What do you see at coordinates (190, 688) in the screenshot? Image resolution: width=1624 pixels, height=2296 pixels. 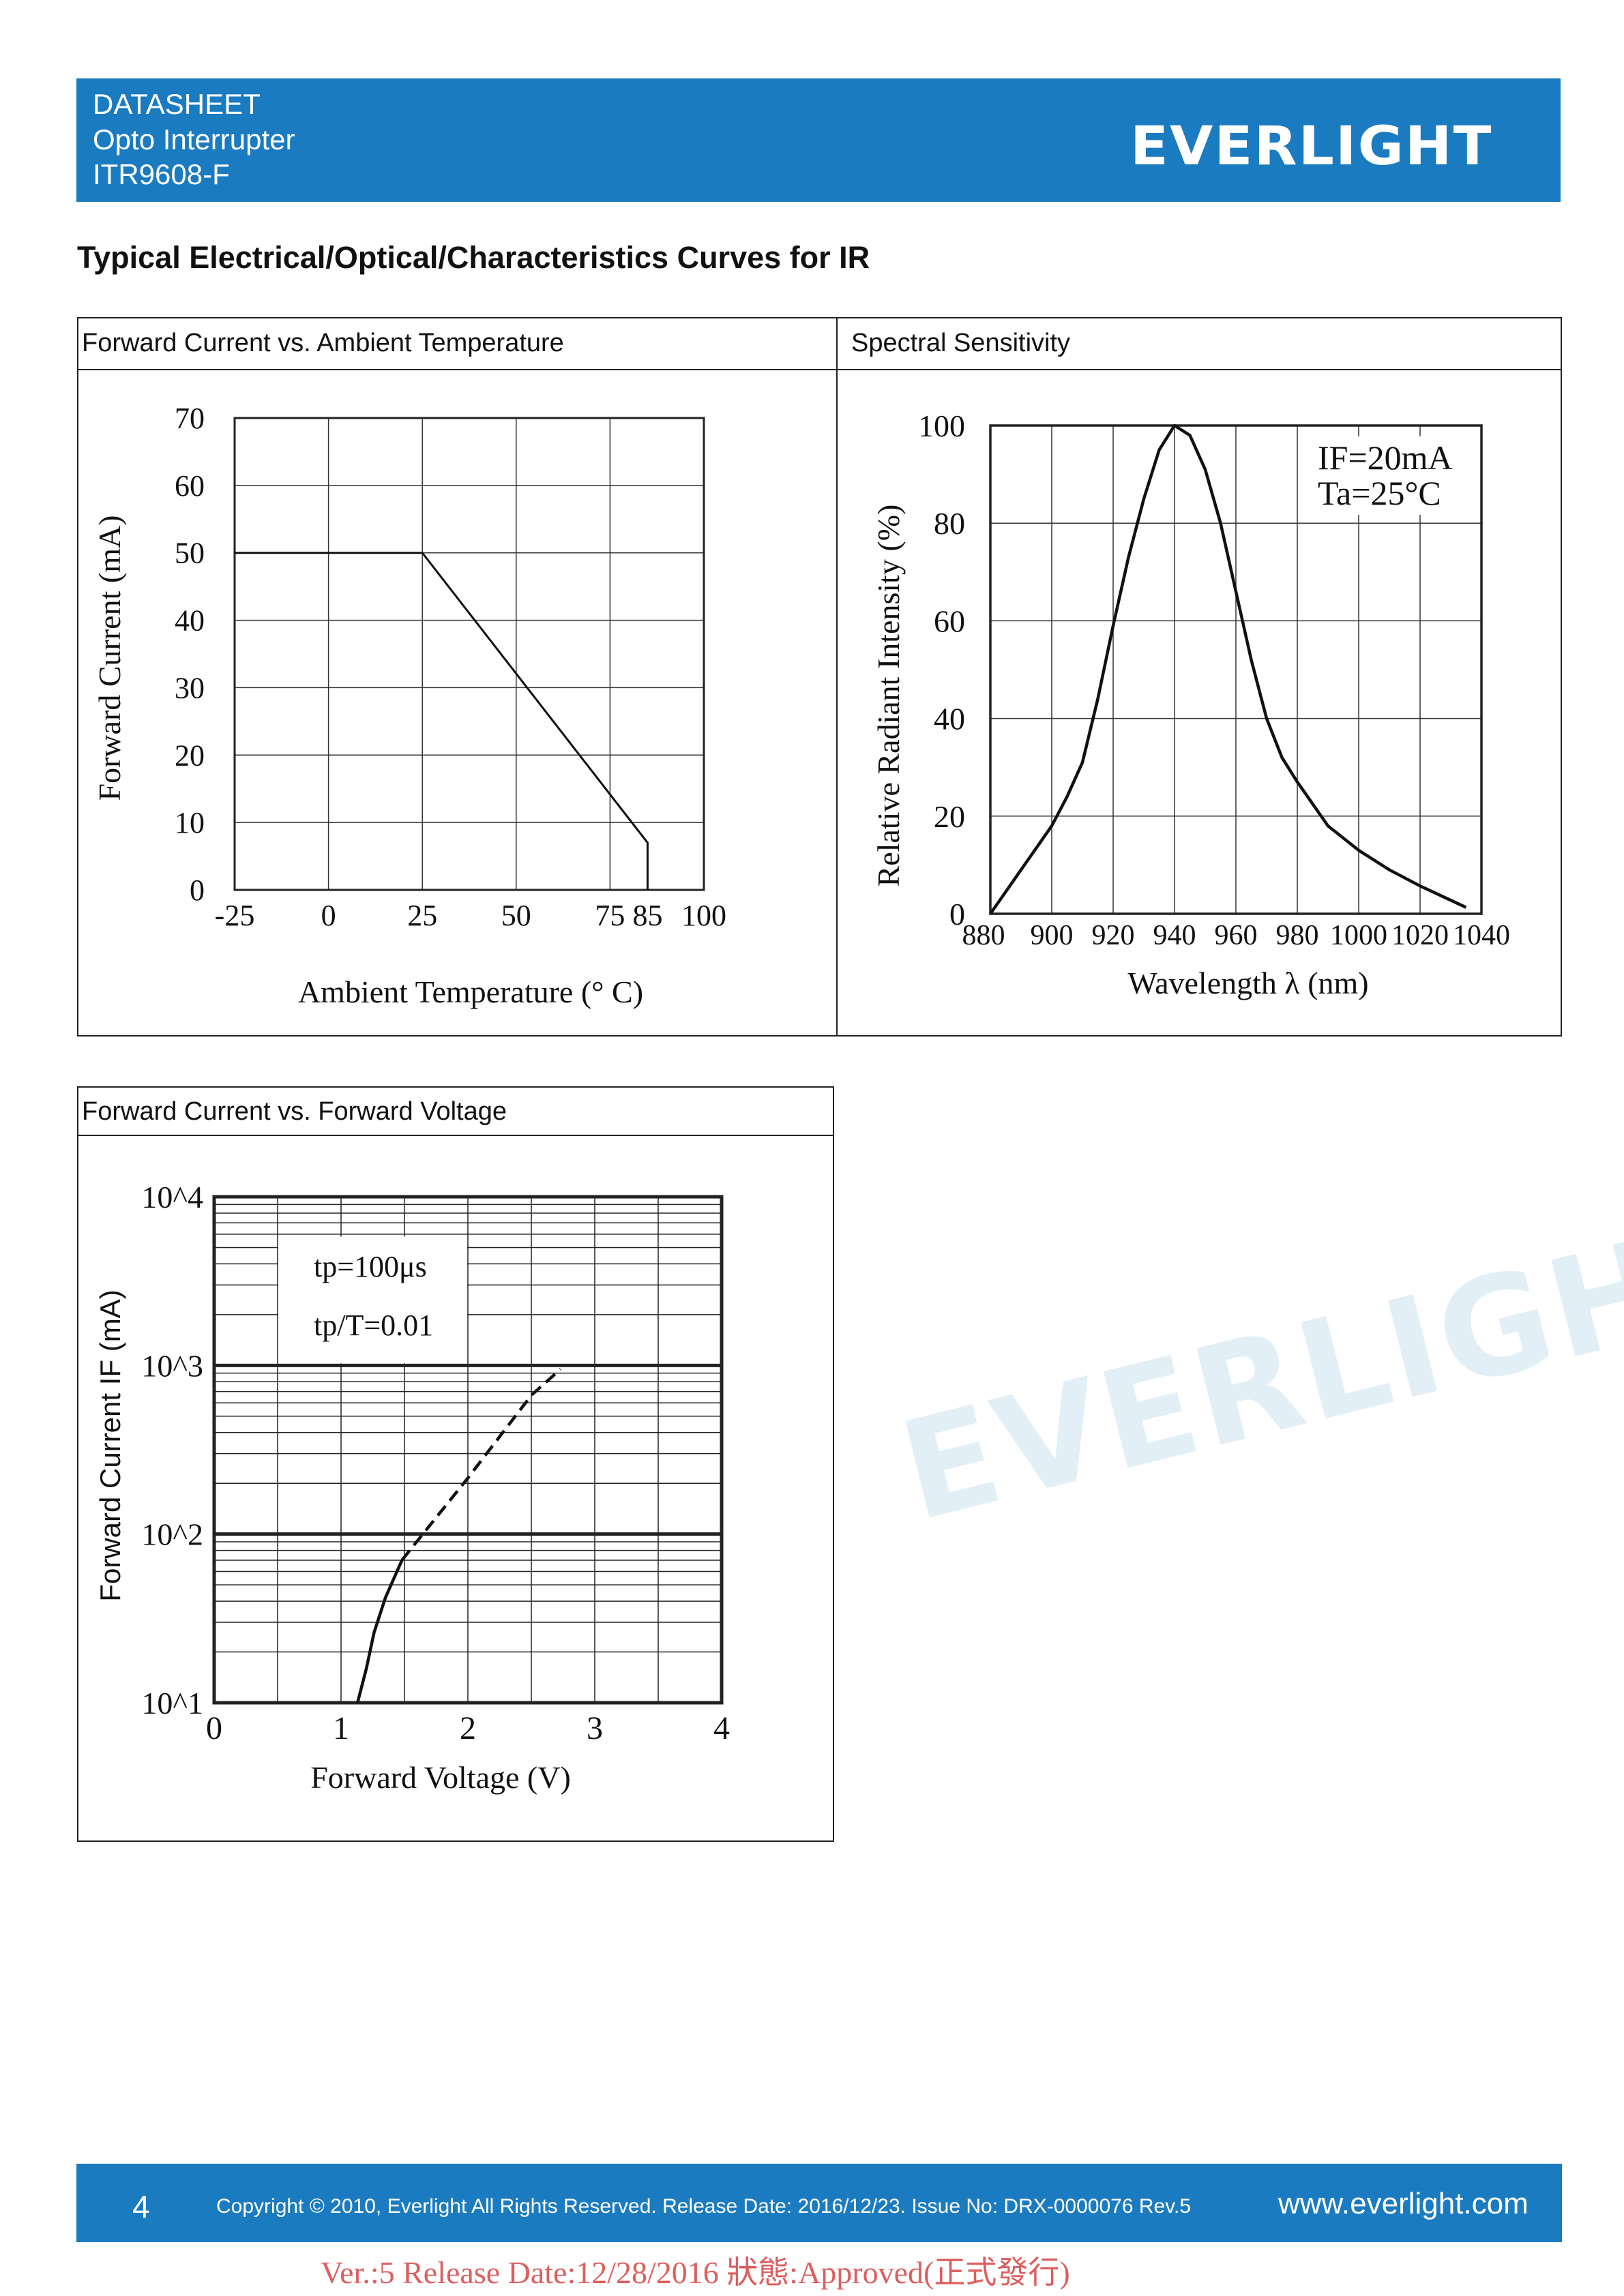 I see `y-tick-label: 30` at bounding box center [190, 688].